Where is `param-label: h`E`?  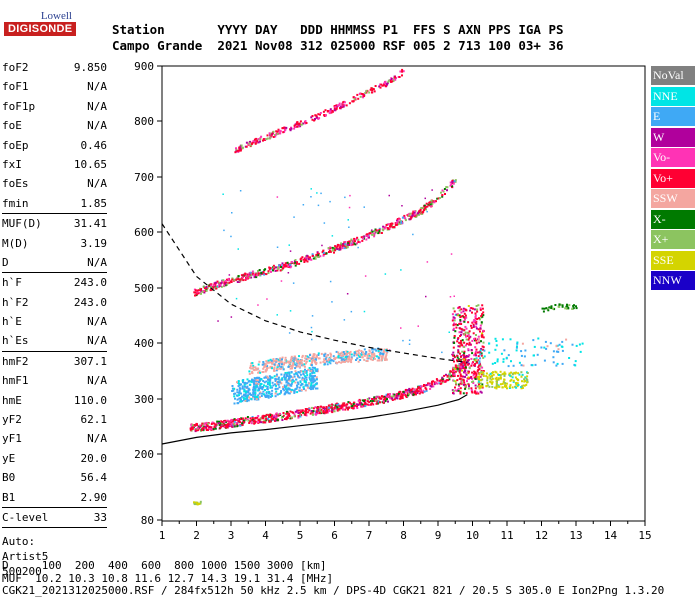
param-label: h`E is located at coordinates (12, 322).